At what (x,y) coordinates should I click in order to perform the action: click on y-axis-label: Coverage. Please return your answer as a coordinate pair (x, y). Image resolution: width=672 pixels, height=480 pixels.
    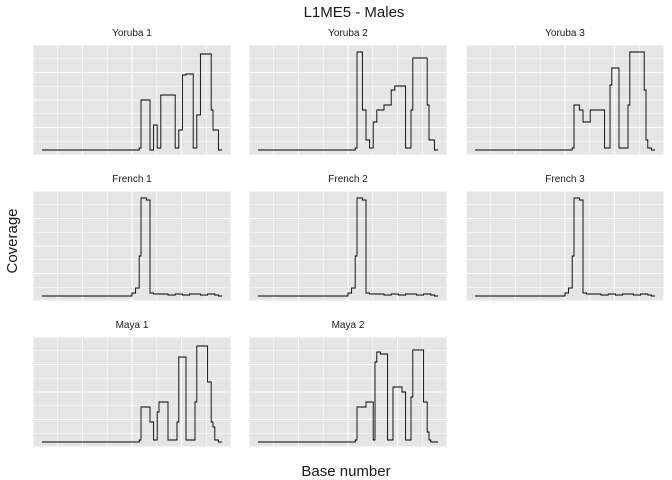
    Looking at the image, I should click on (12, 240).